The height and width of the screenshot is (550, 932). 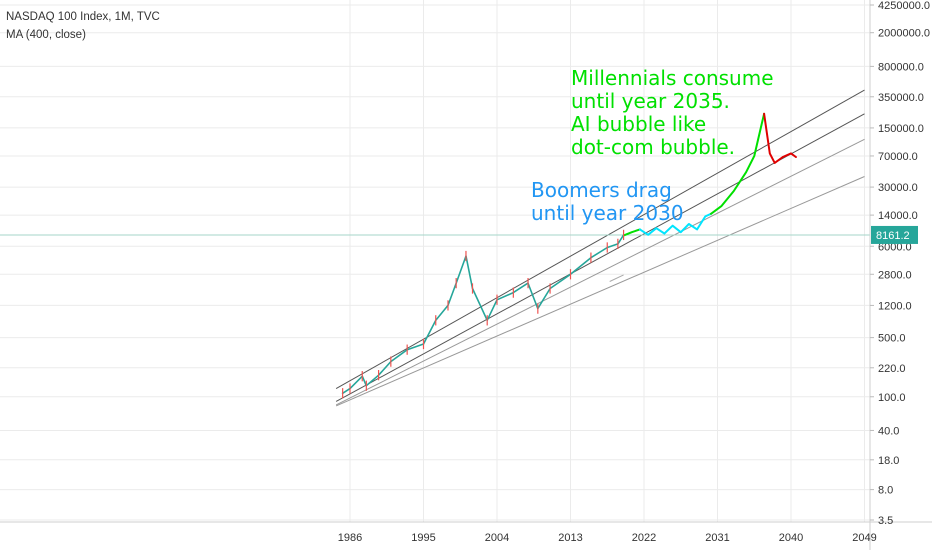 What do you see at coordinates (607, 213) in the screenshot?
I see `annotation-line: until year 2030` at bounding box center [607, 213].